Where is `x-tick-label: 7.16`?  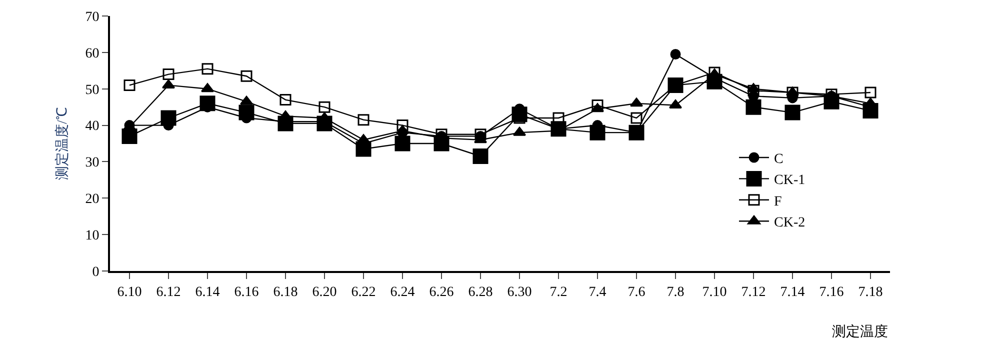 x-tick-label: 7.16 is located at coordinates (831, 292).